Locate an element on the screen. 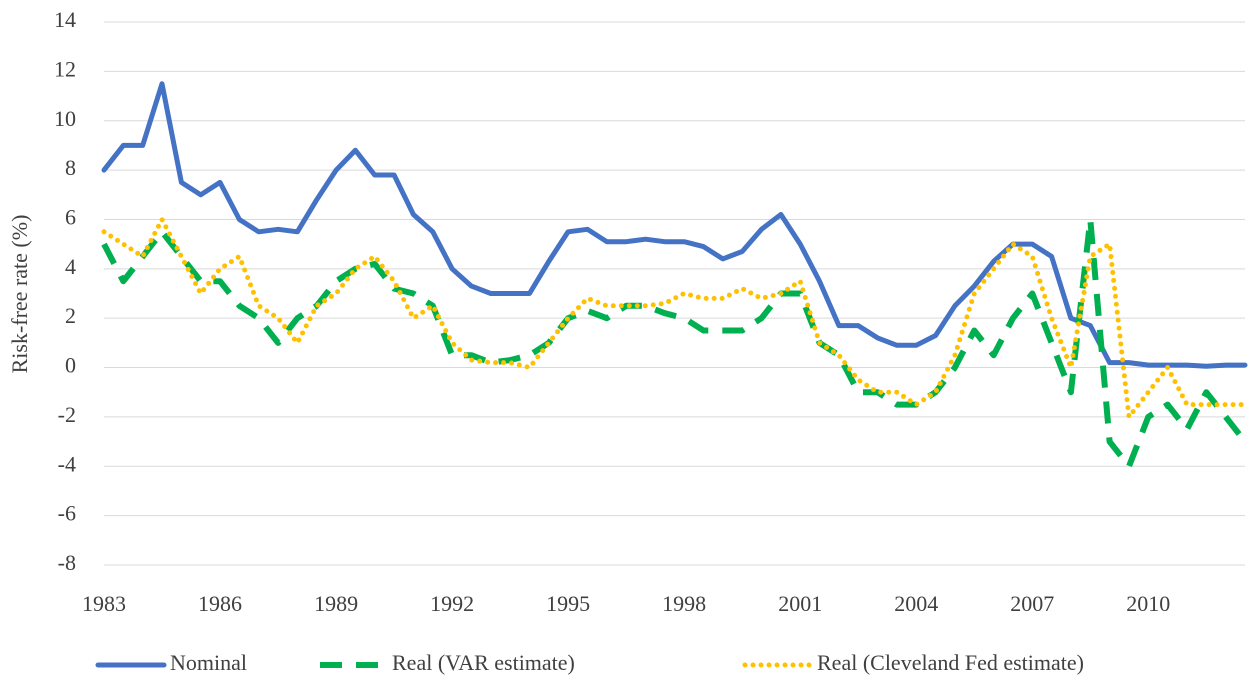 The width and height of the screenshot is (1249, 686). x-tick-label: 2001 is located at coordinates (800, 603).